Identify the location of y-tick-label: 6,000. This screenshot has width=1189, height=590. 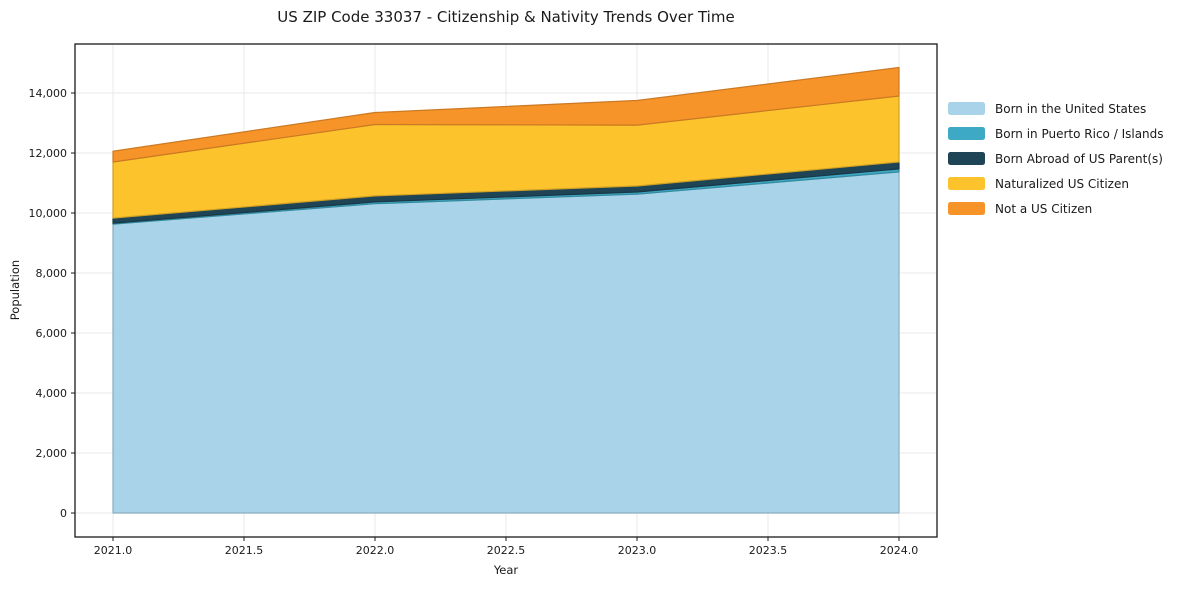
(52, 333).